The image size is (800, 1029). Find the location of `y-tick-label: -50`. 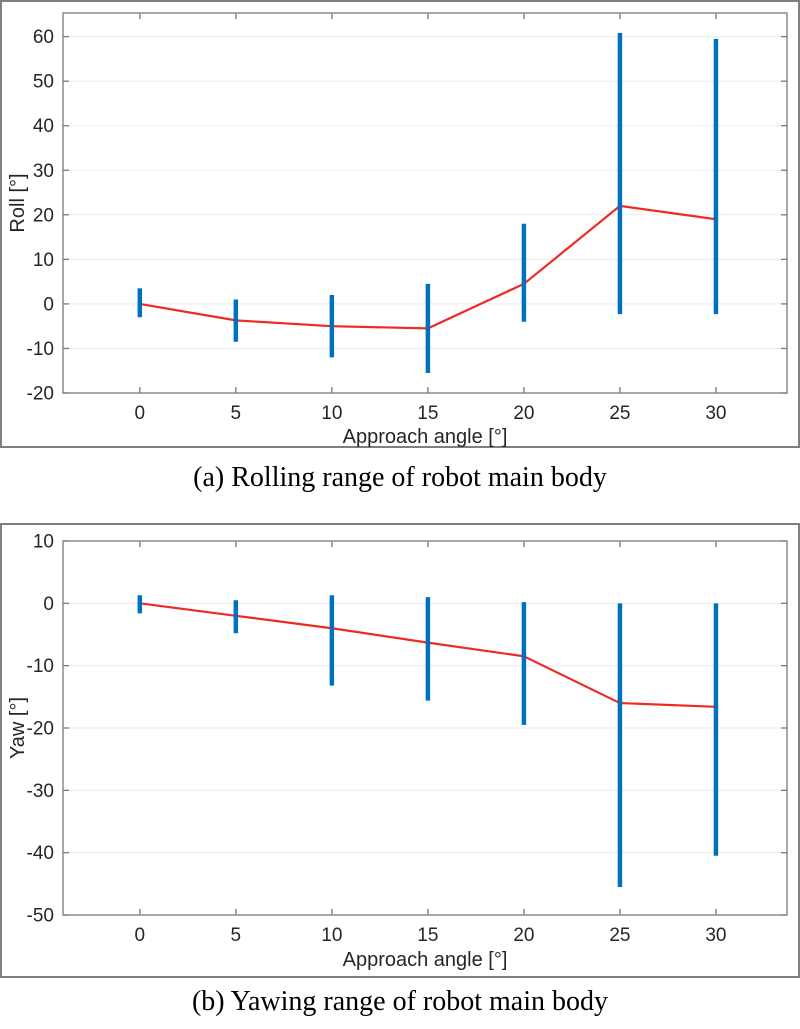

y-tick-label: -50 is located at coordinates (40, 916).